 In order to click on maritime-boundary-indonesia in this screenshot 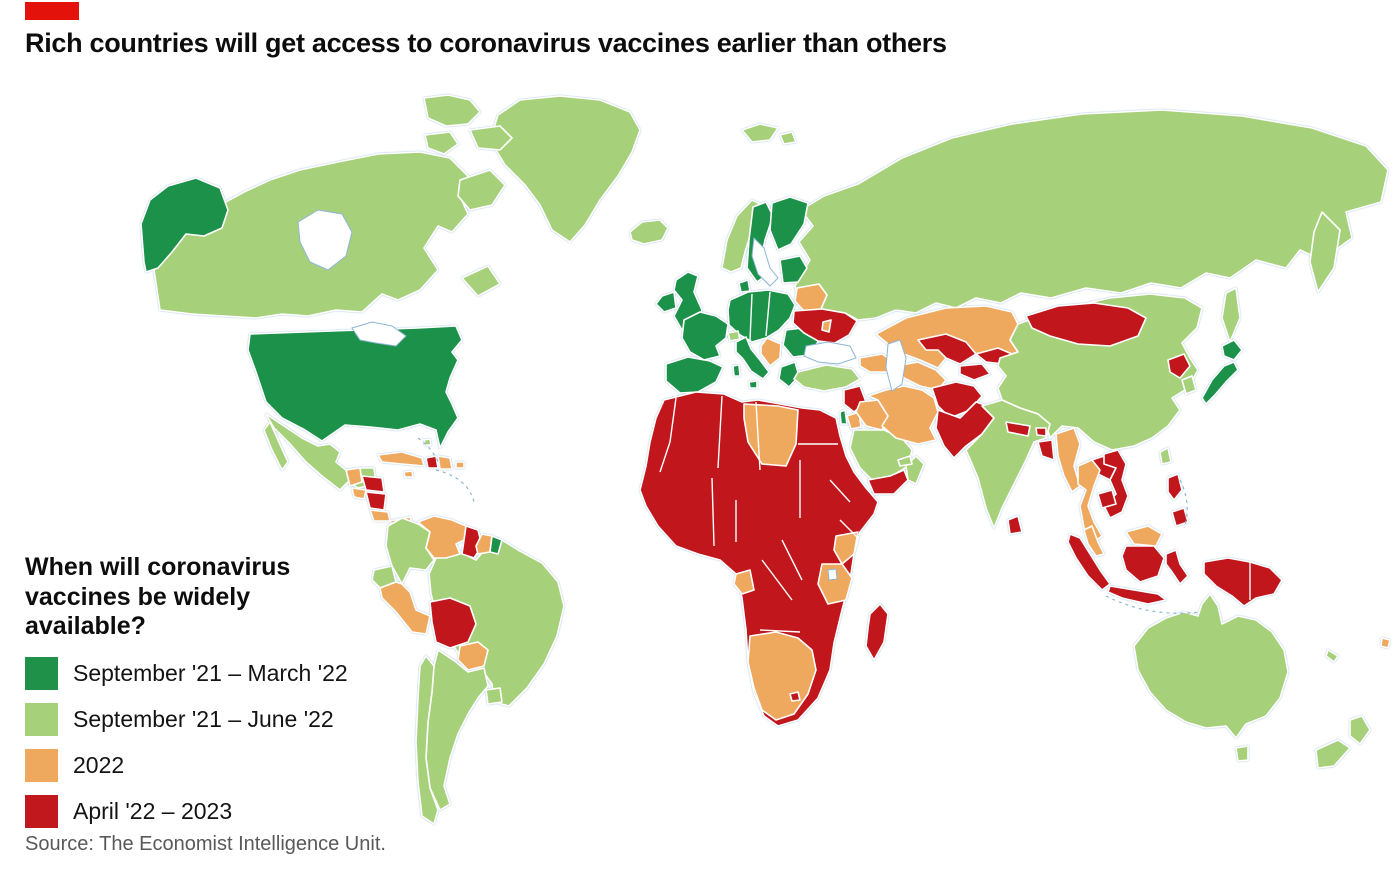, I will do `click(1153, 604)`.